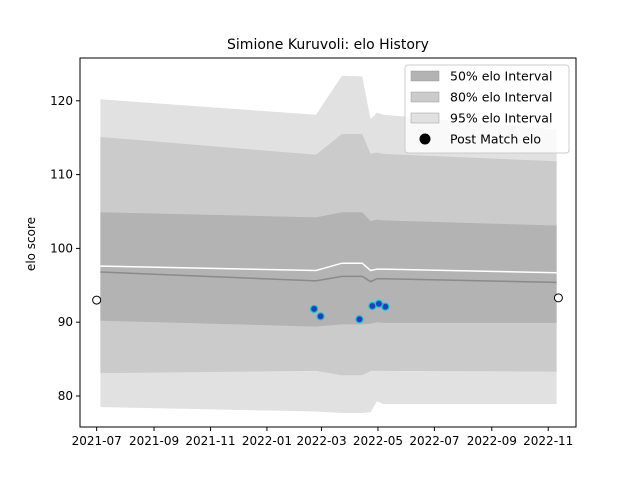 This screenshot has height=480, width=640. I want to click on mean-elo-line, so click(328, 268).